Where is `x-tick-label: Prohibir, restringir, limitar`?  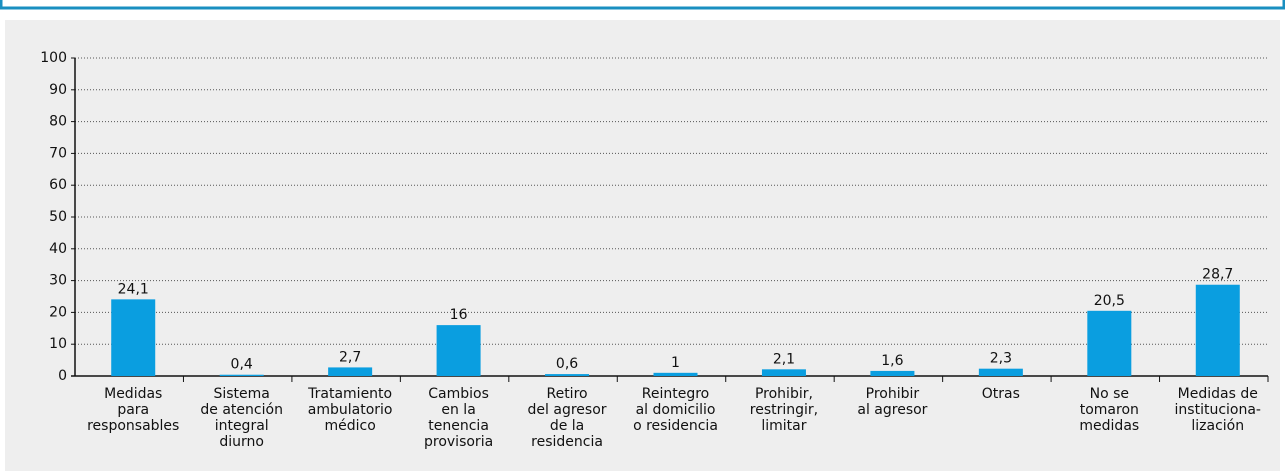
x-tick-label: Prohibir, restringir, limitar is located at coordinates (784, 410).